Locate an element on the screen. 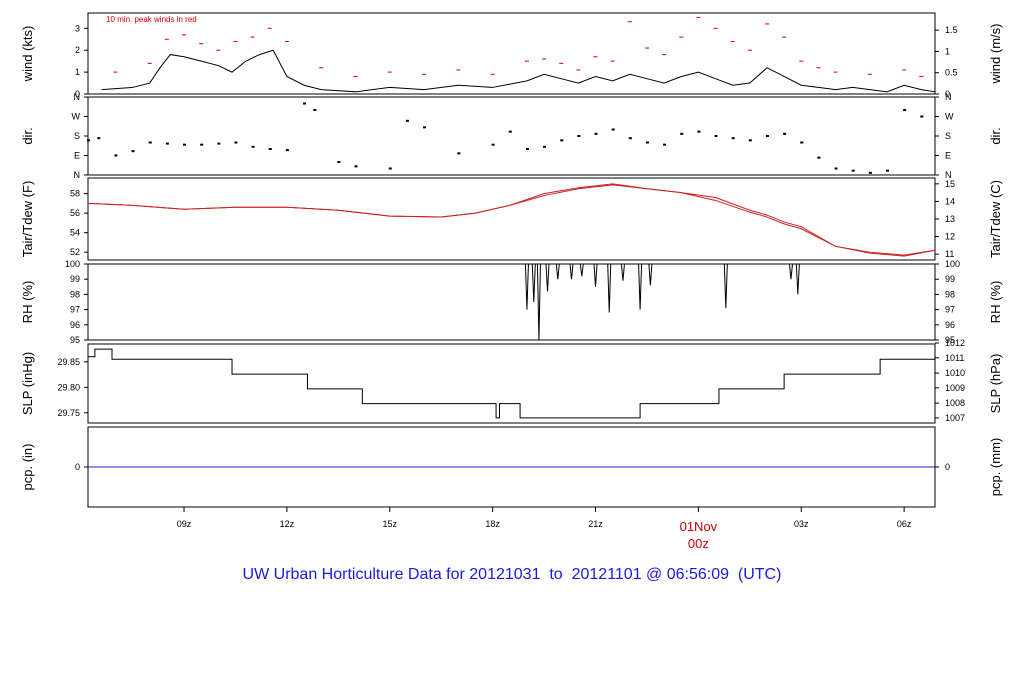 The image size is (1024, 700). wind-ytick-label-left-1: 1 is located at coordinates (77, 72).